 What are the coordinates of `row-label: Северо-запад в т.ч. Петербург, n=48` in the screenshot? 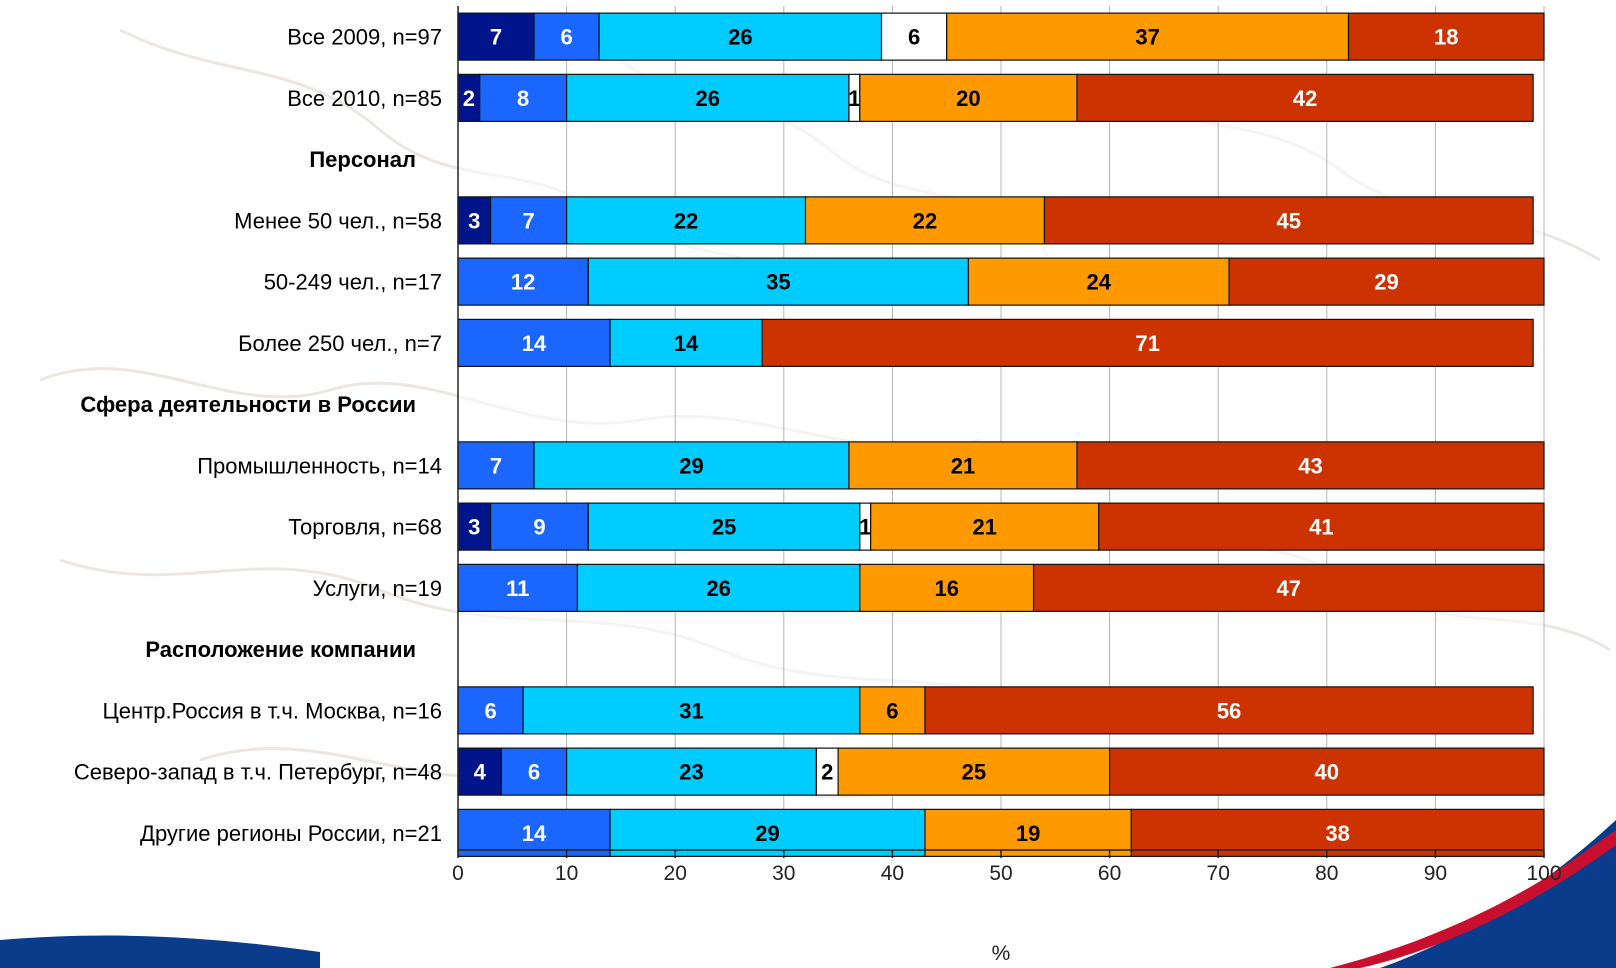 It's located at (258, 772).